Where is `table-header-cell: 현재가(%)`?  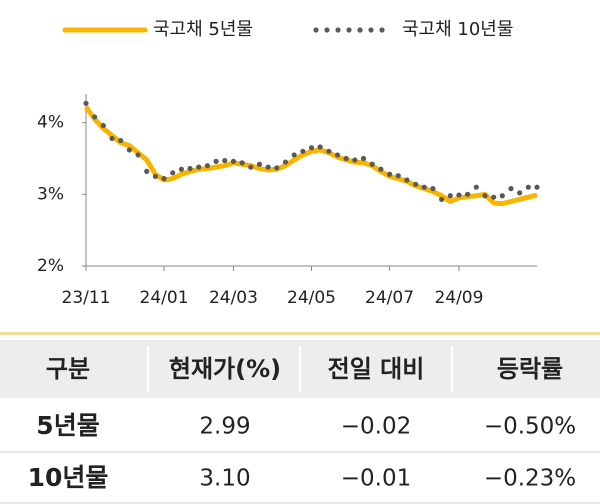 table-header-cell: 현재가(%) is located at coordinates (225, 369).